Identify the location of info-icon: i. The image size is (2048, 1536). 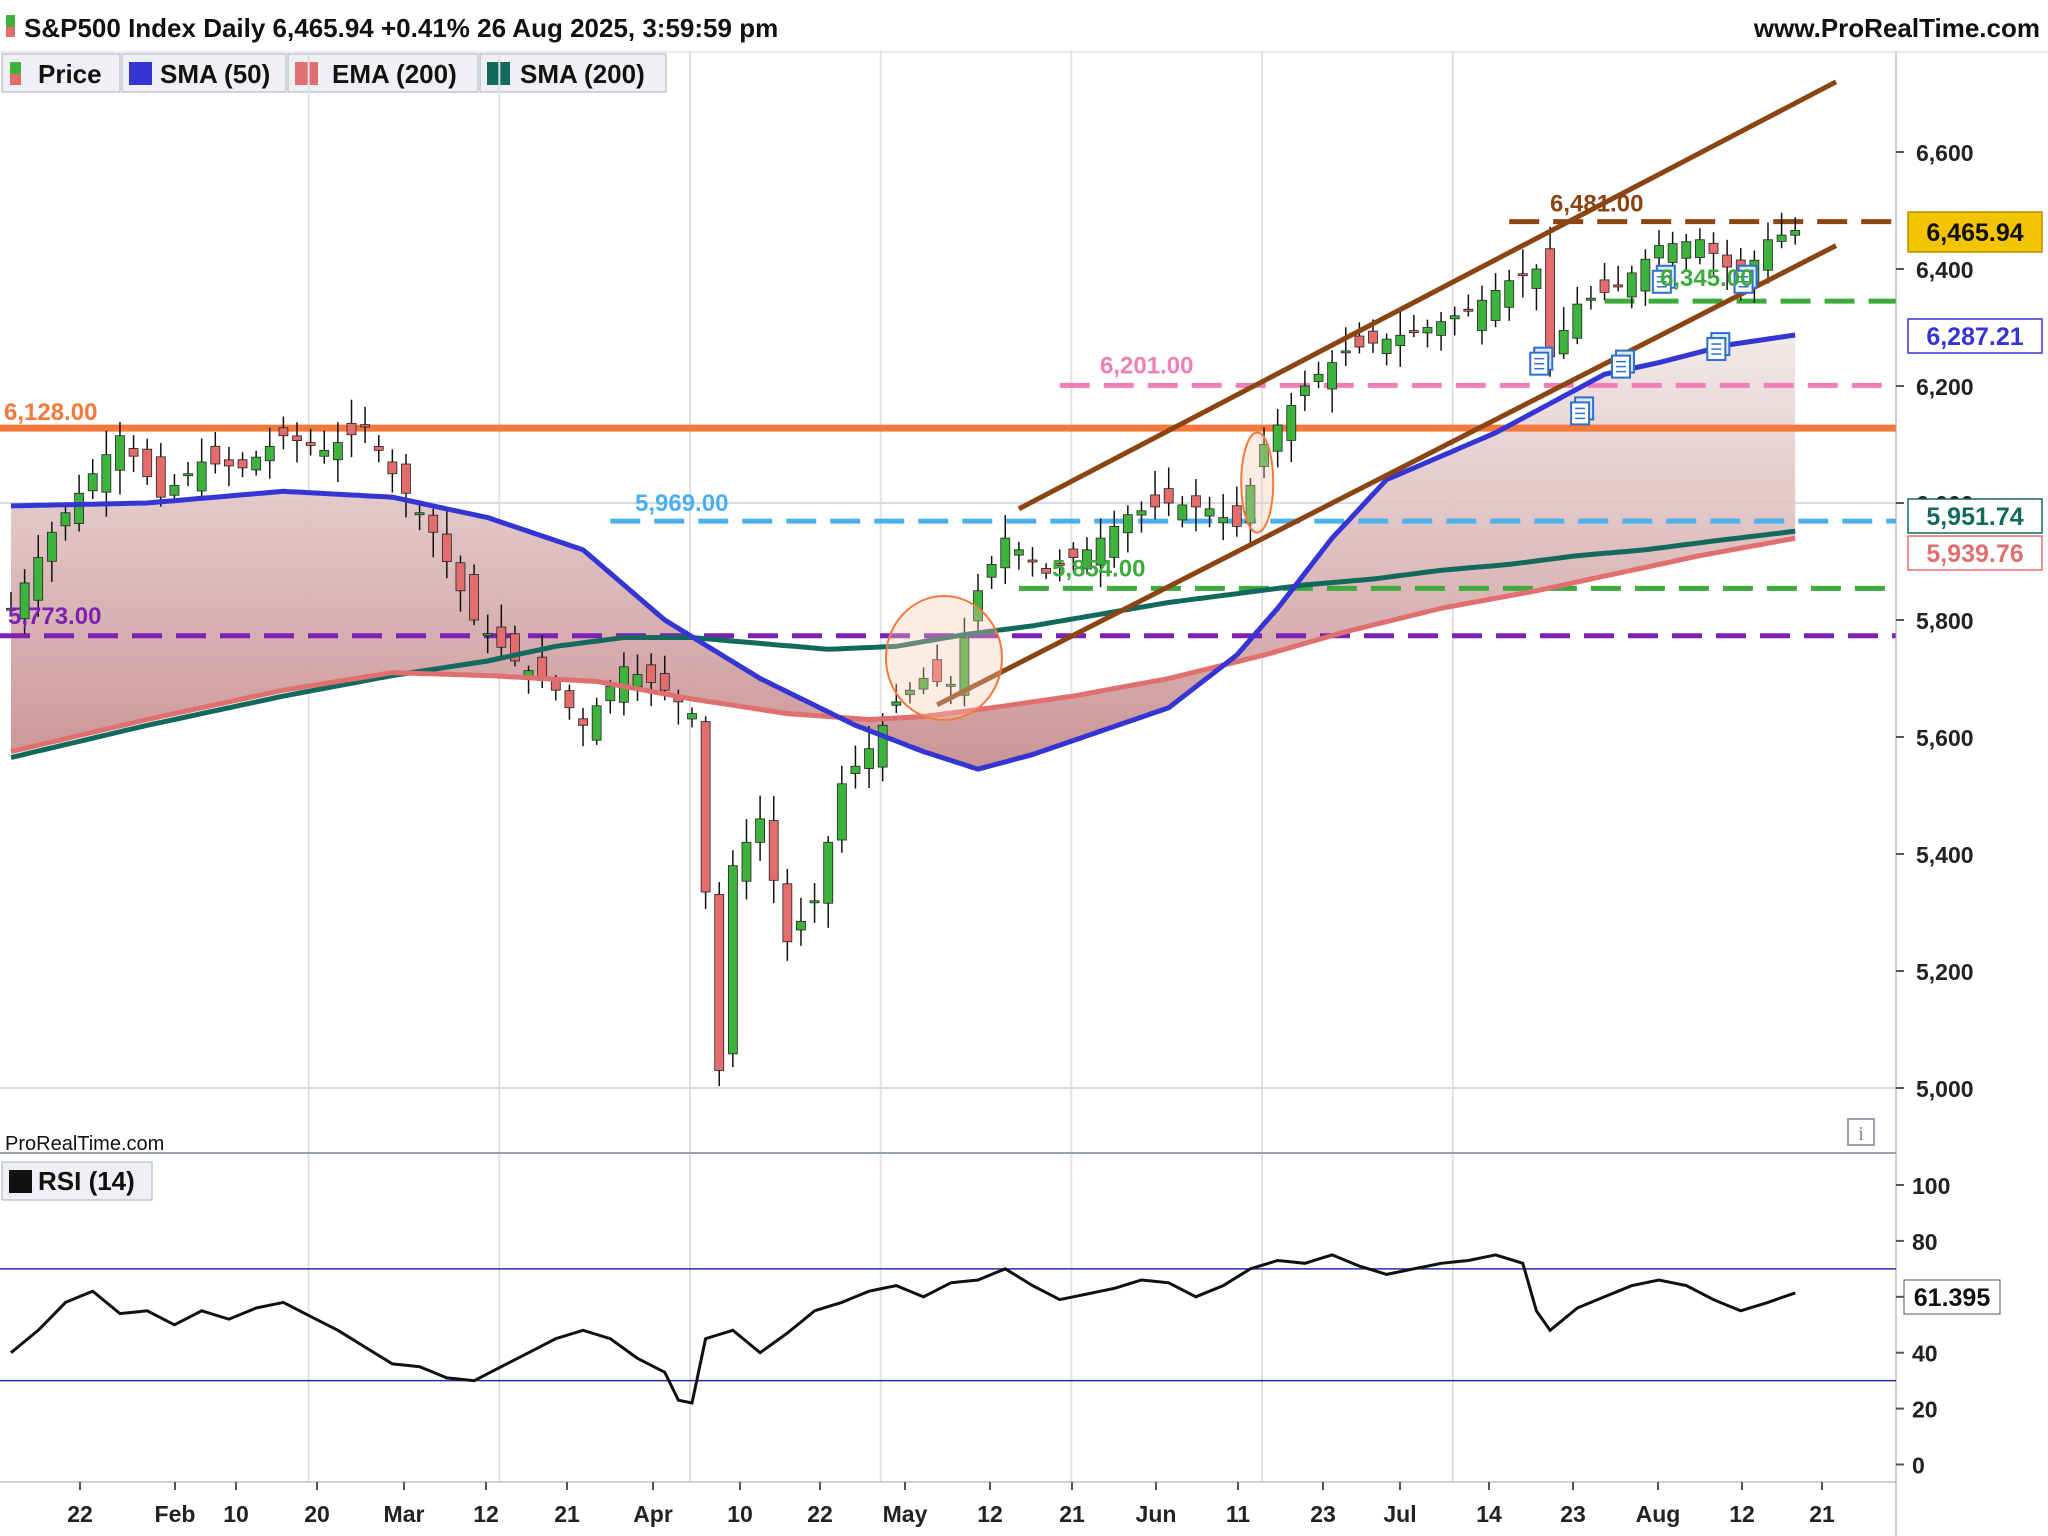
(1861, 1132).